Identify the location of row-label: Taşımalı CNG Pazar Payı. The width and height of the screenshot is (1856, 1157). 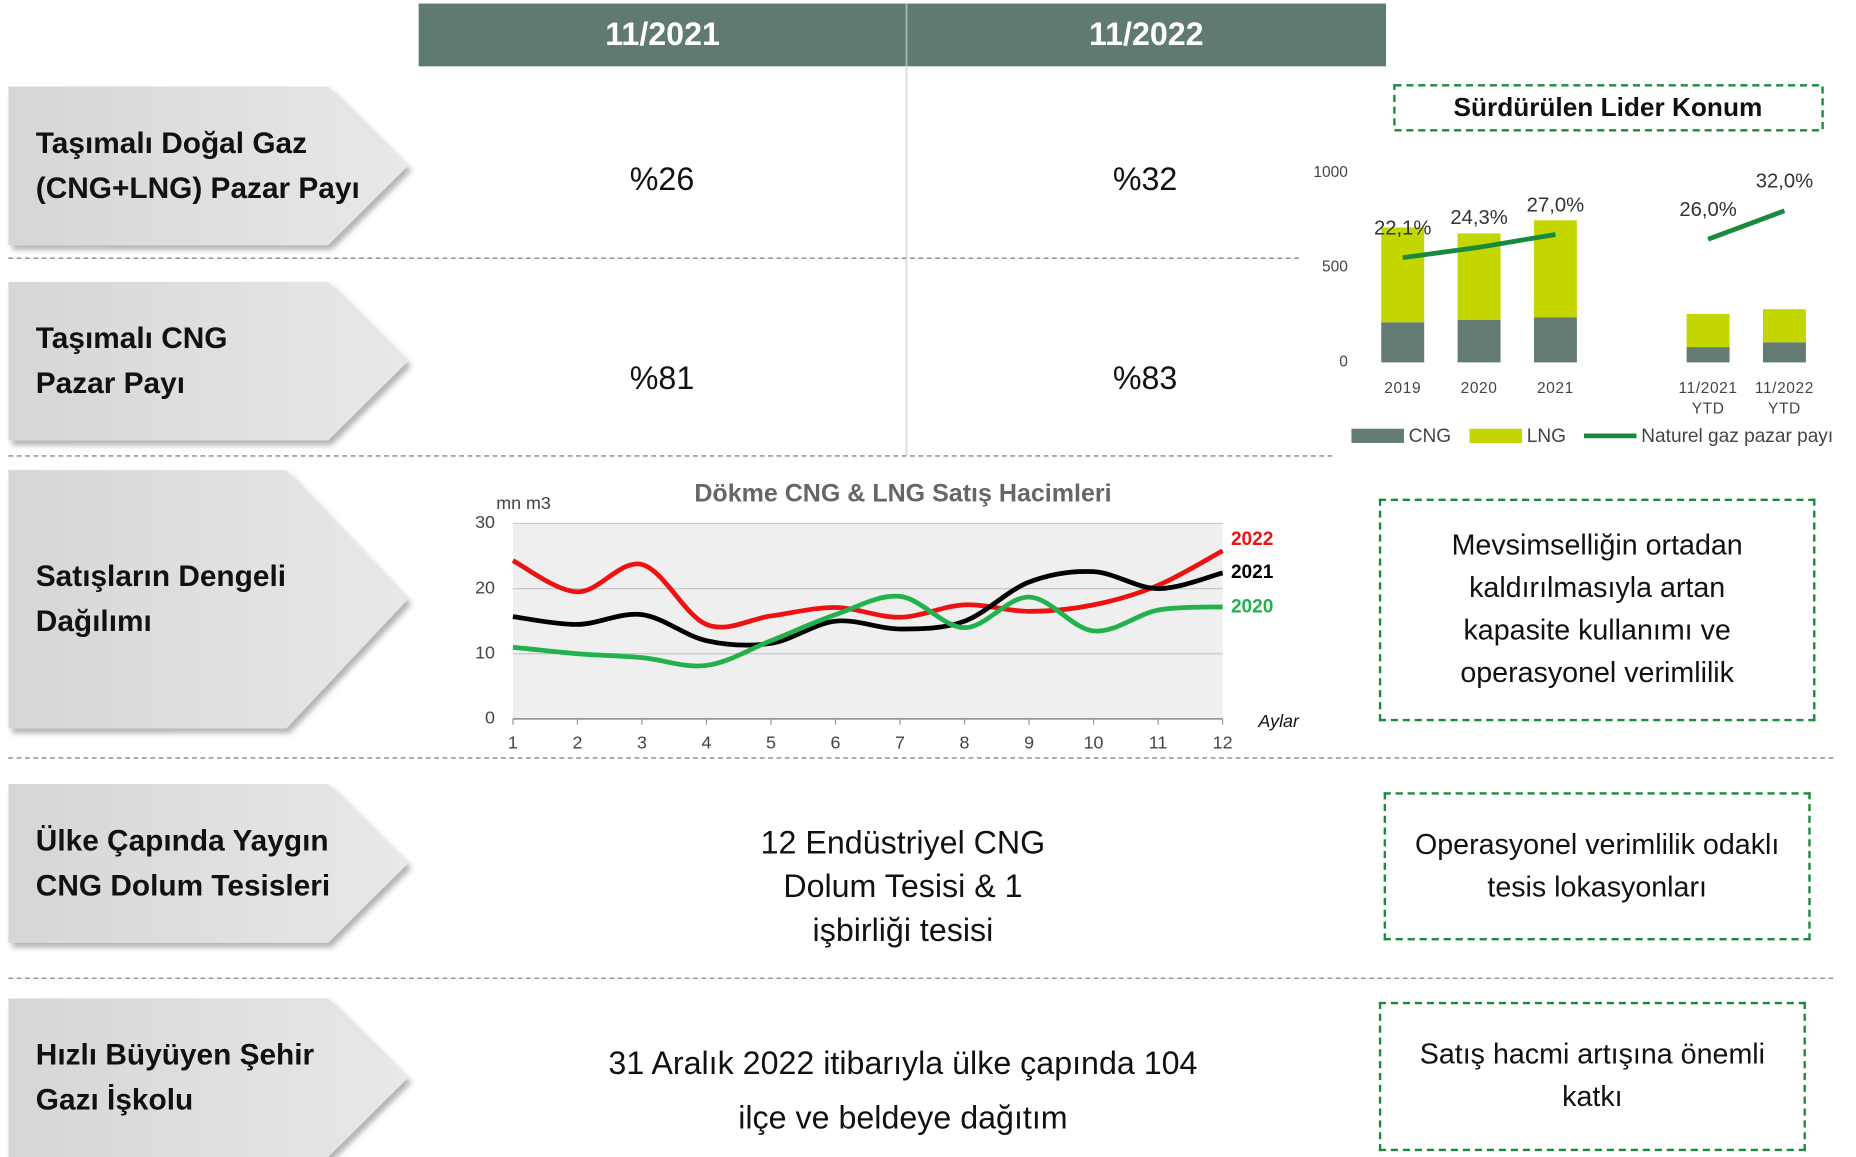
(131, 361).